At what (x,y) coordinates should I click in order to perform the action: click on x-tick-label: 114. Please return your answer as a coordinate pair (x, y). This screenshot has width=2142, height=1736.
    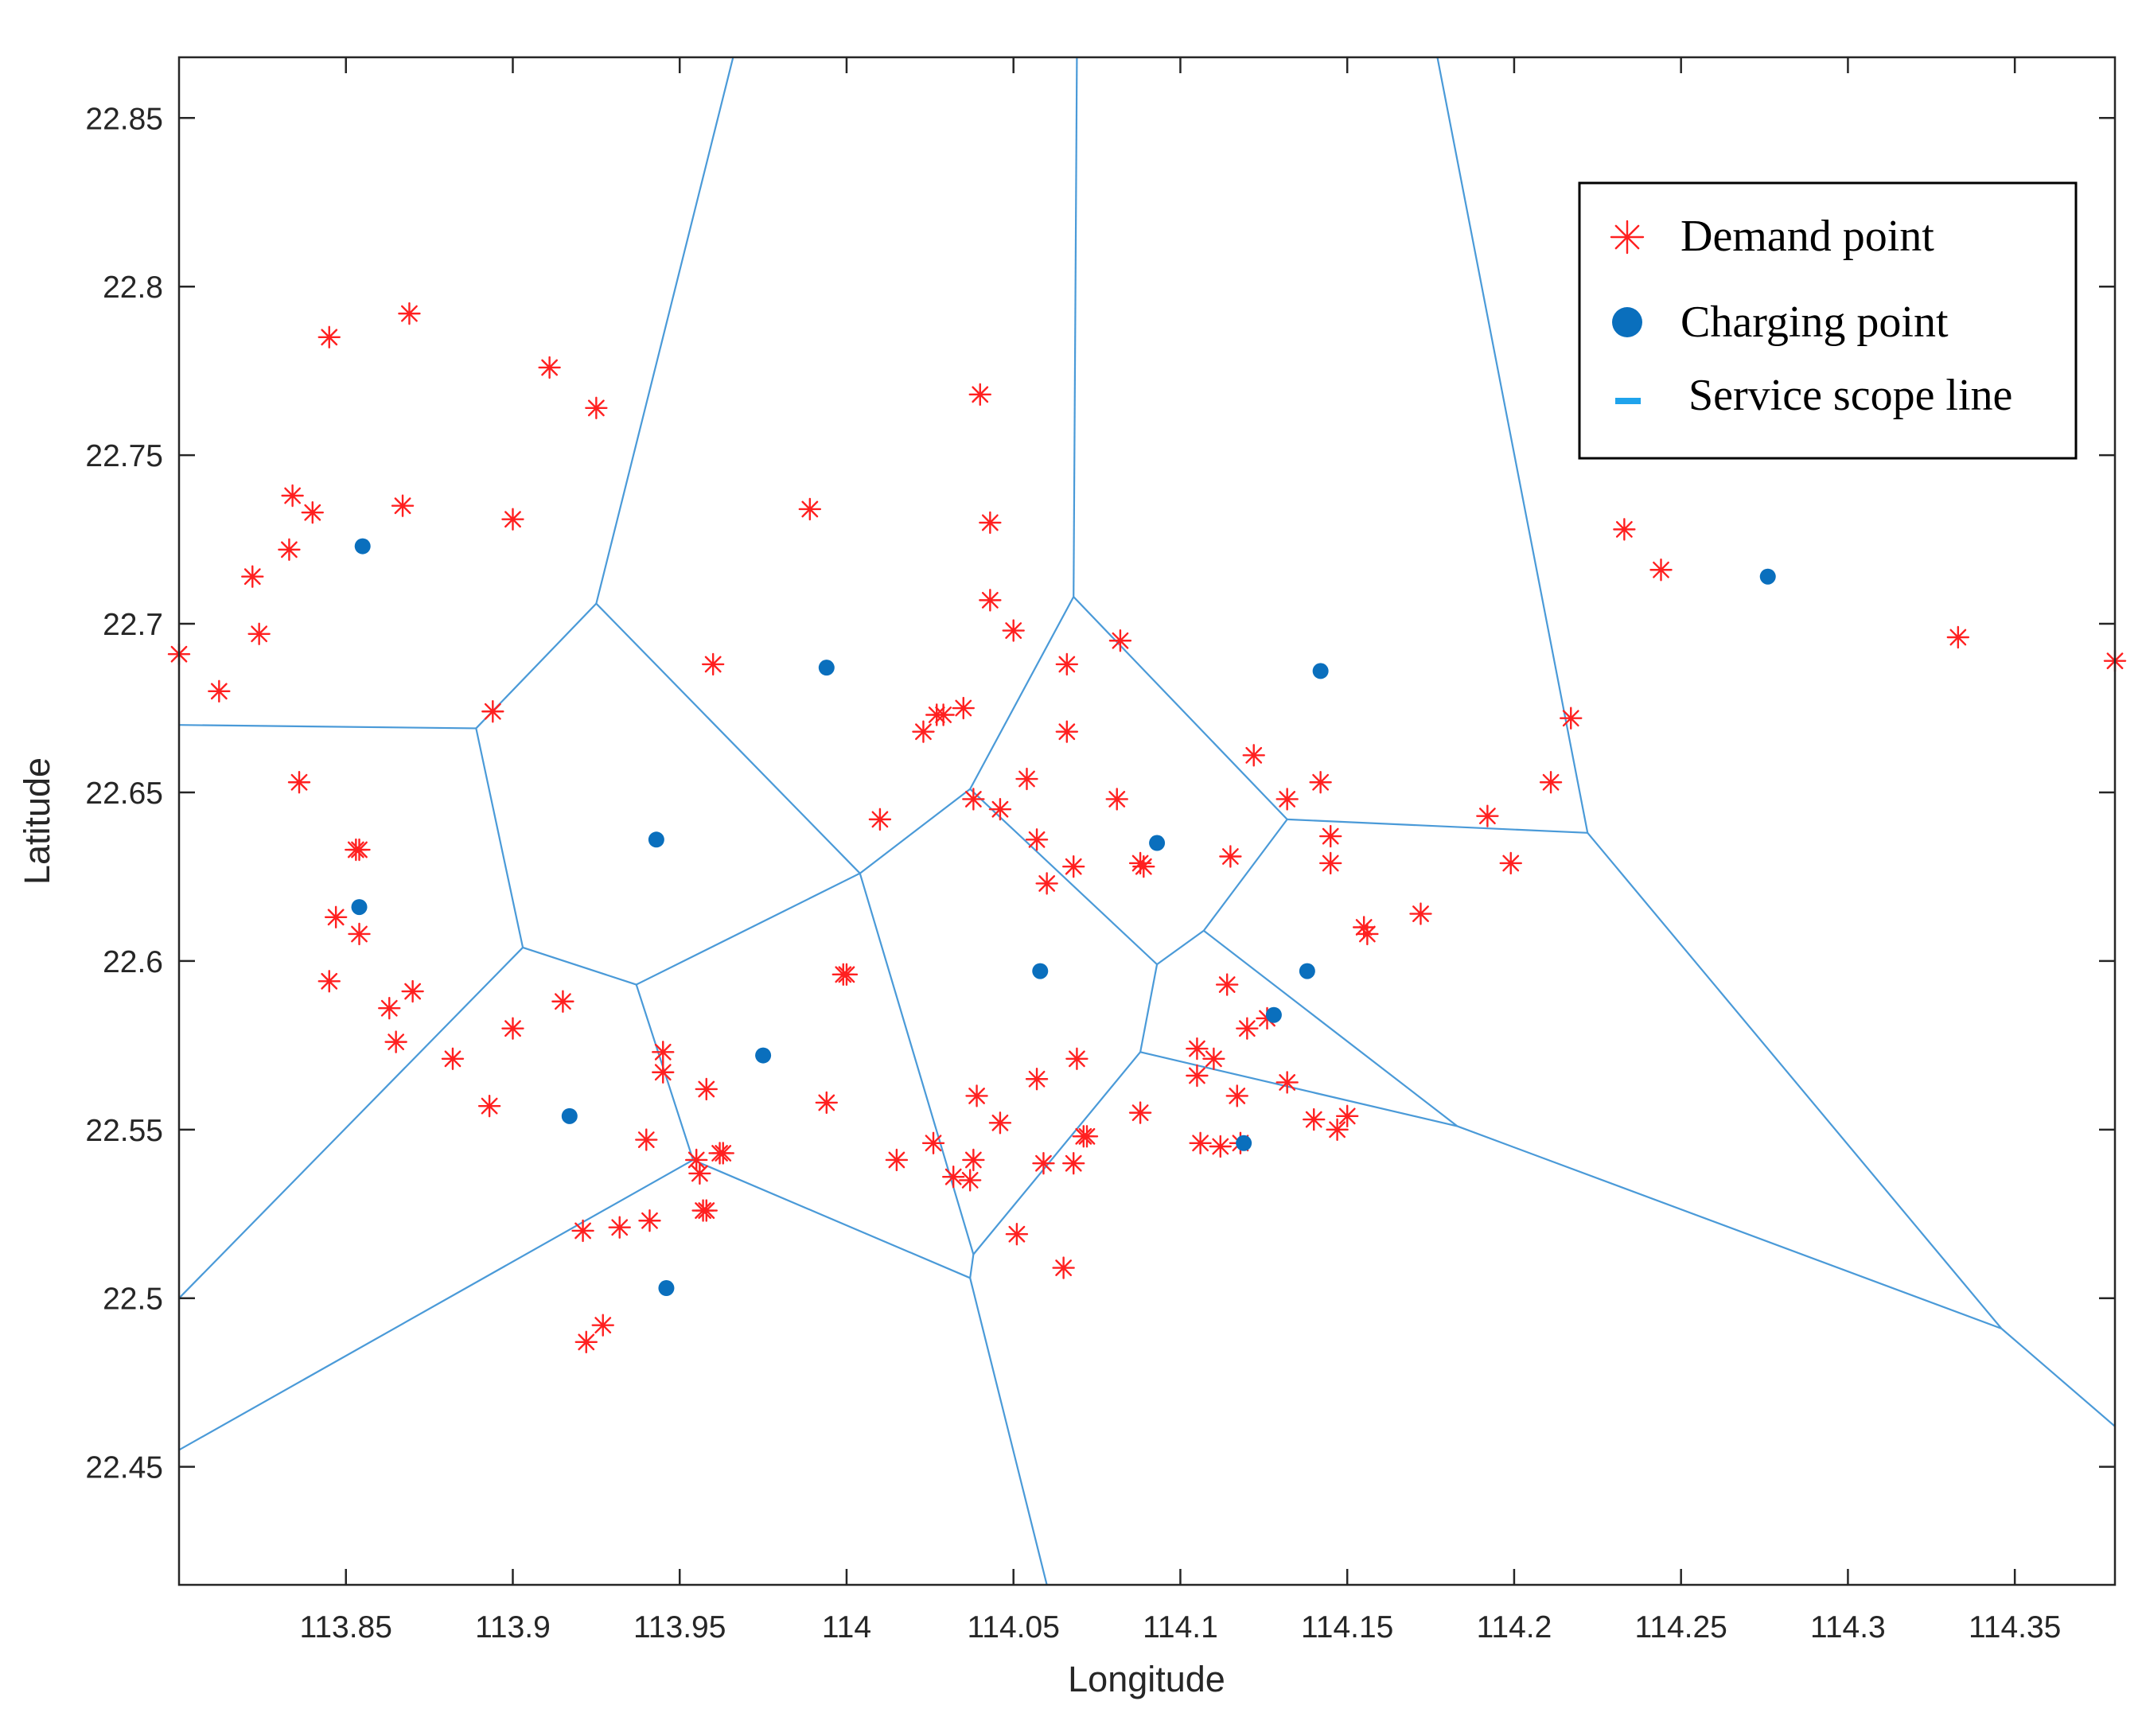
    Looking at the image, I should click on (846, 1627).